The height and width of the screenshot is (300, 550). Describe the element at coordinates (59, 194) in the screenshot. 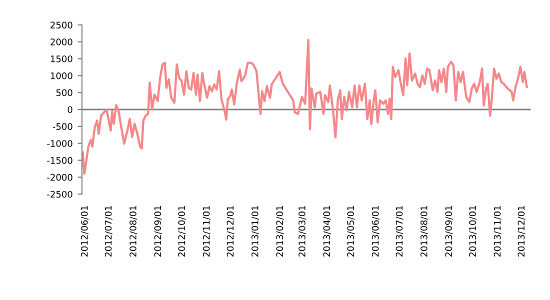

I see `y-tick-label: -2500` at that location.